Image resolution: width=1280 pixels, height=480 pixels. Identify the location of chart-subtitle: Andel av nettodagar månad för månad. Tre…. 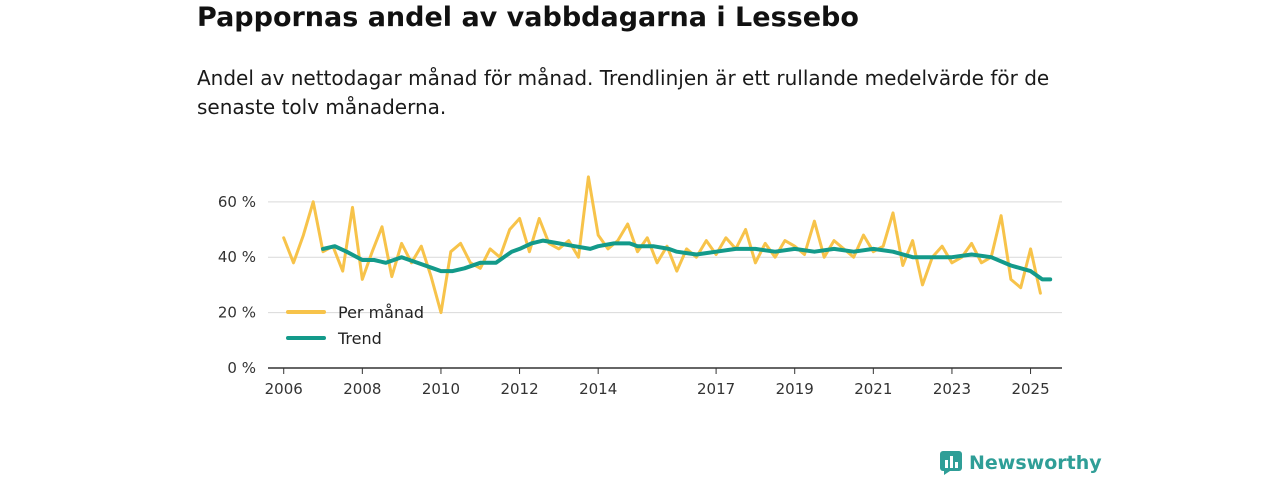
(623, 92).